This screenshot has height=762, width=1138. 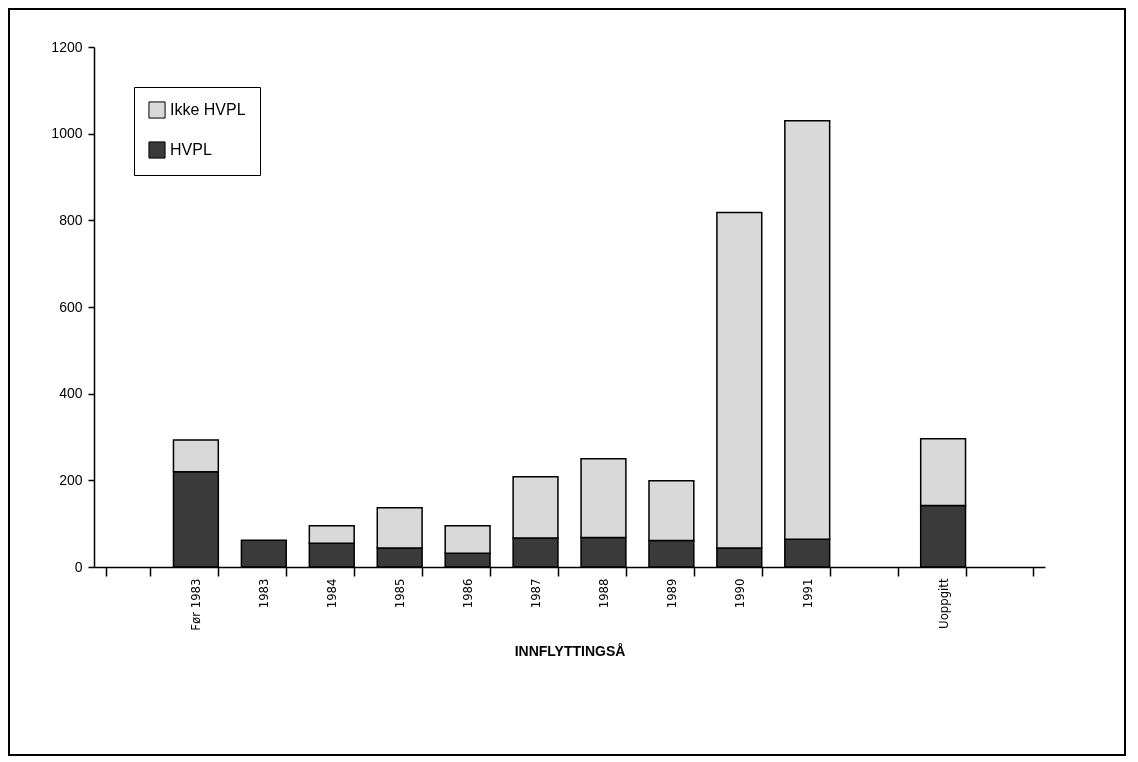 What do you see at coordinates (78, 566) in the screenshot?
I see `y-tick-label: 0` at bounding box center [78, 566].